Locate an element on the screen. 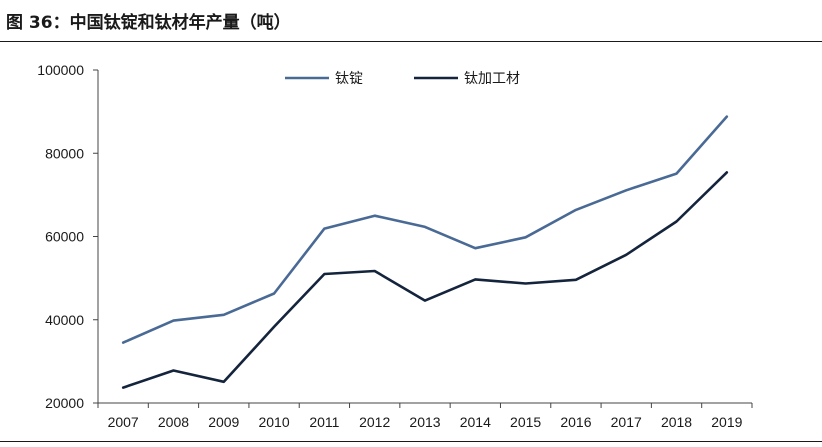 The height and width of the screenshot is (447, 822). y-tick-label: 80000 is located at coordinates (64, 153).